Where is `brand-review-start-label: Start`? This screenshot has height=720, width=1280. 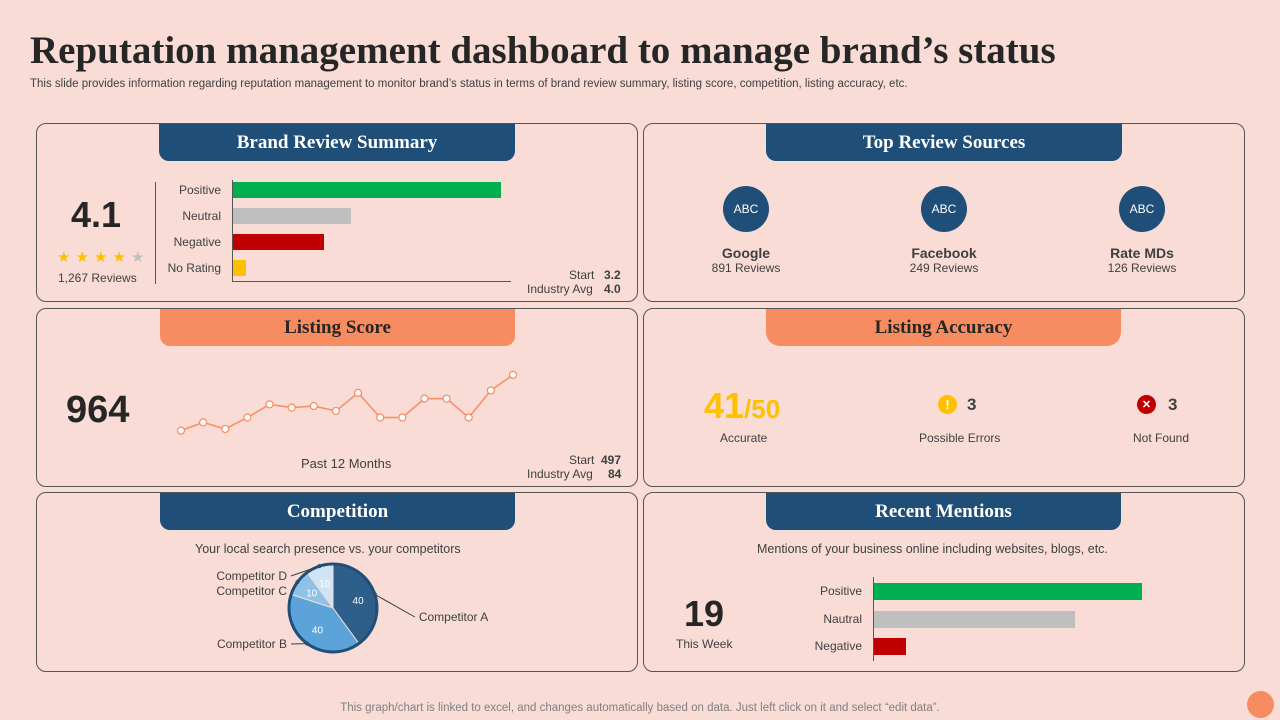
brand-review-start-label: Start is located at coordinates (582, 275).